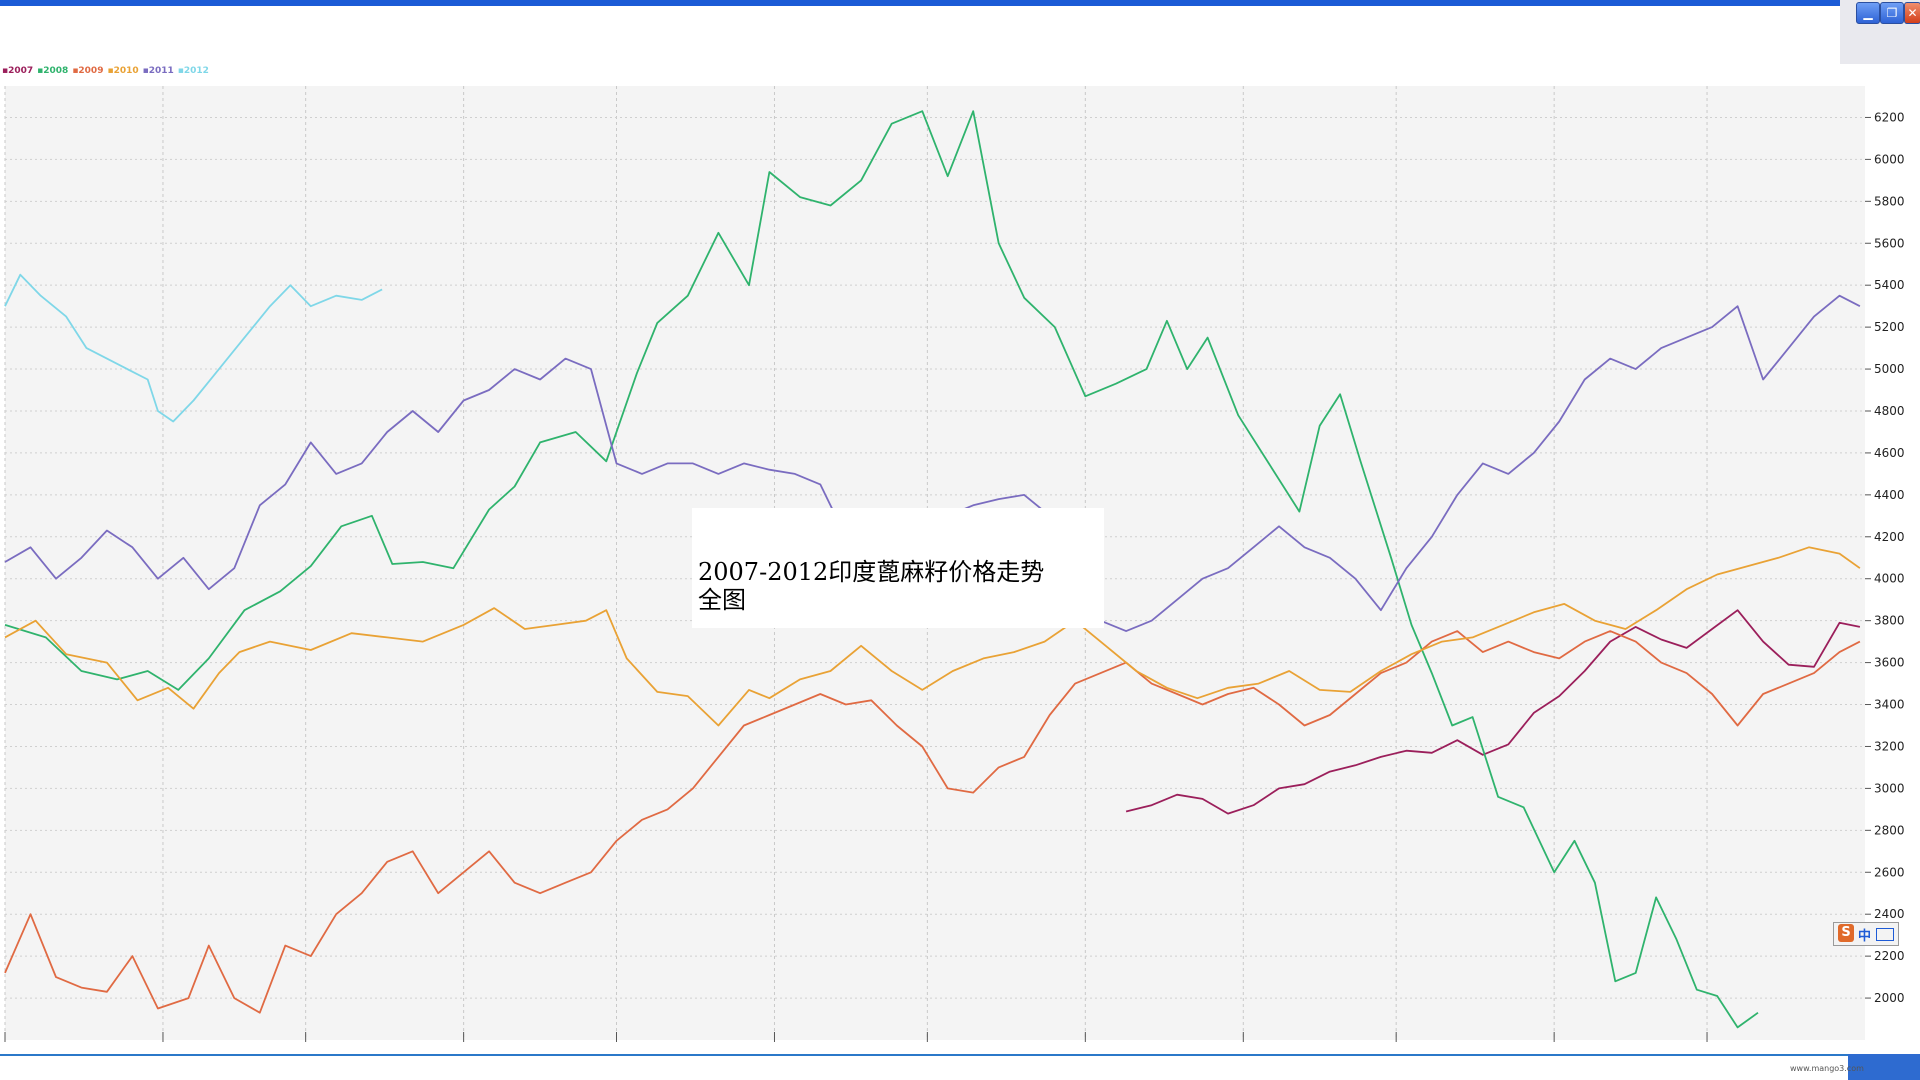 The image size is (1920, 1080). I want to click on x-tick-label: Oct, so click(1407, 1047).